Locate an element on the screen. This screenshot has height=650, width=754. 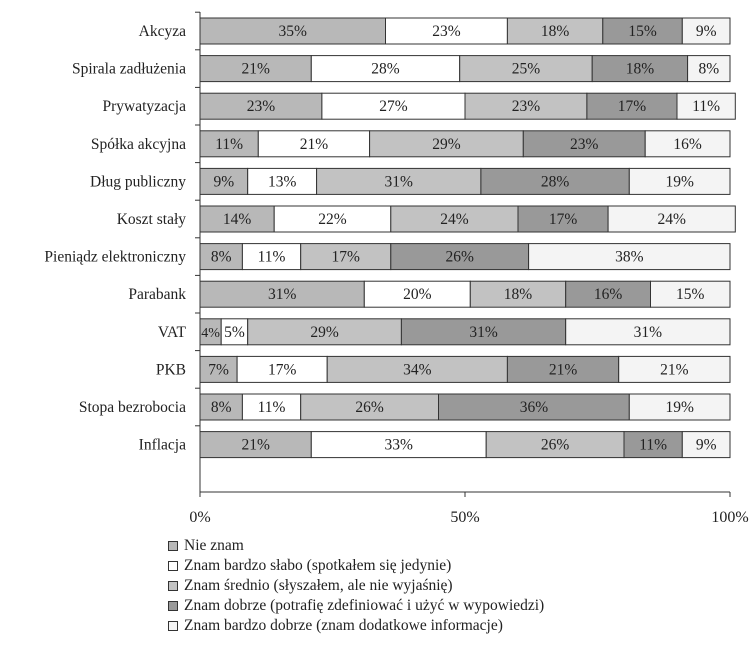
data-label: 13% is located at coordinates (282, 181).